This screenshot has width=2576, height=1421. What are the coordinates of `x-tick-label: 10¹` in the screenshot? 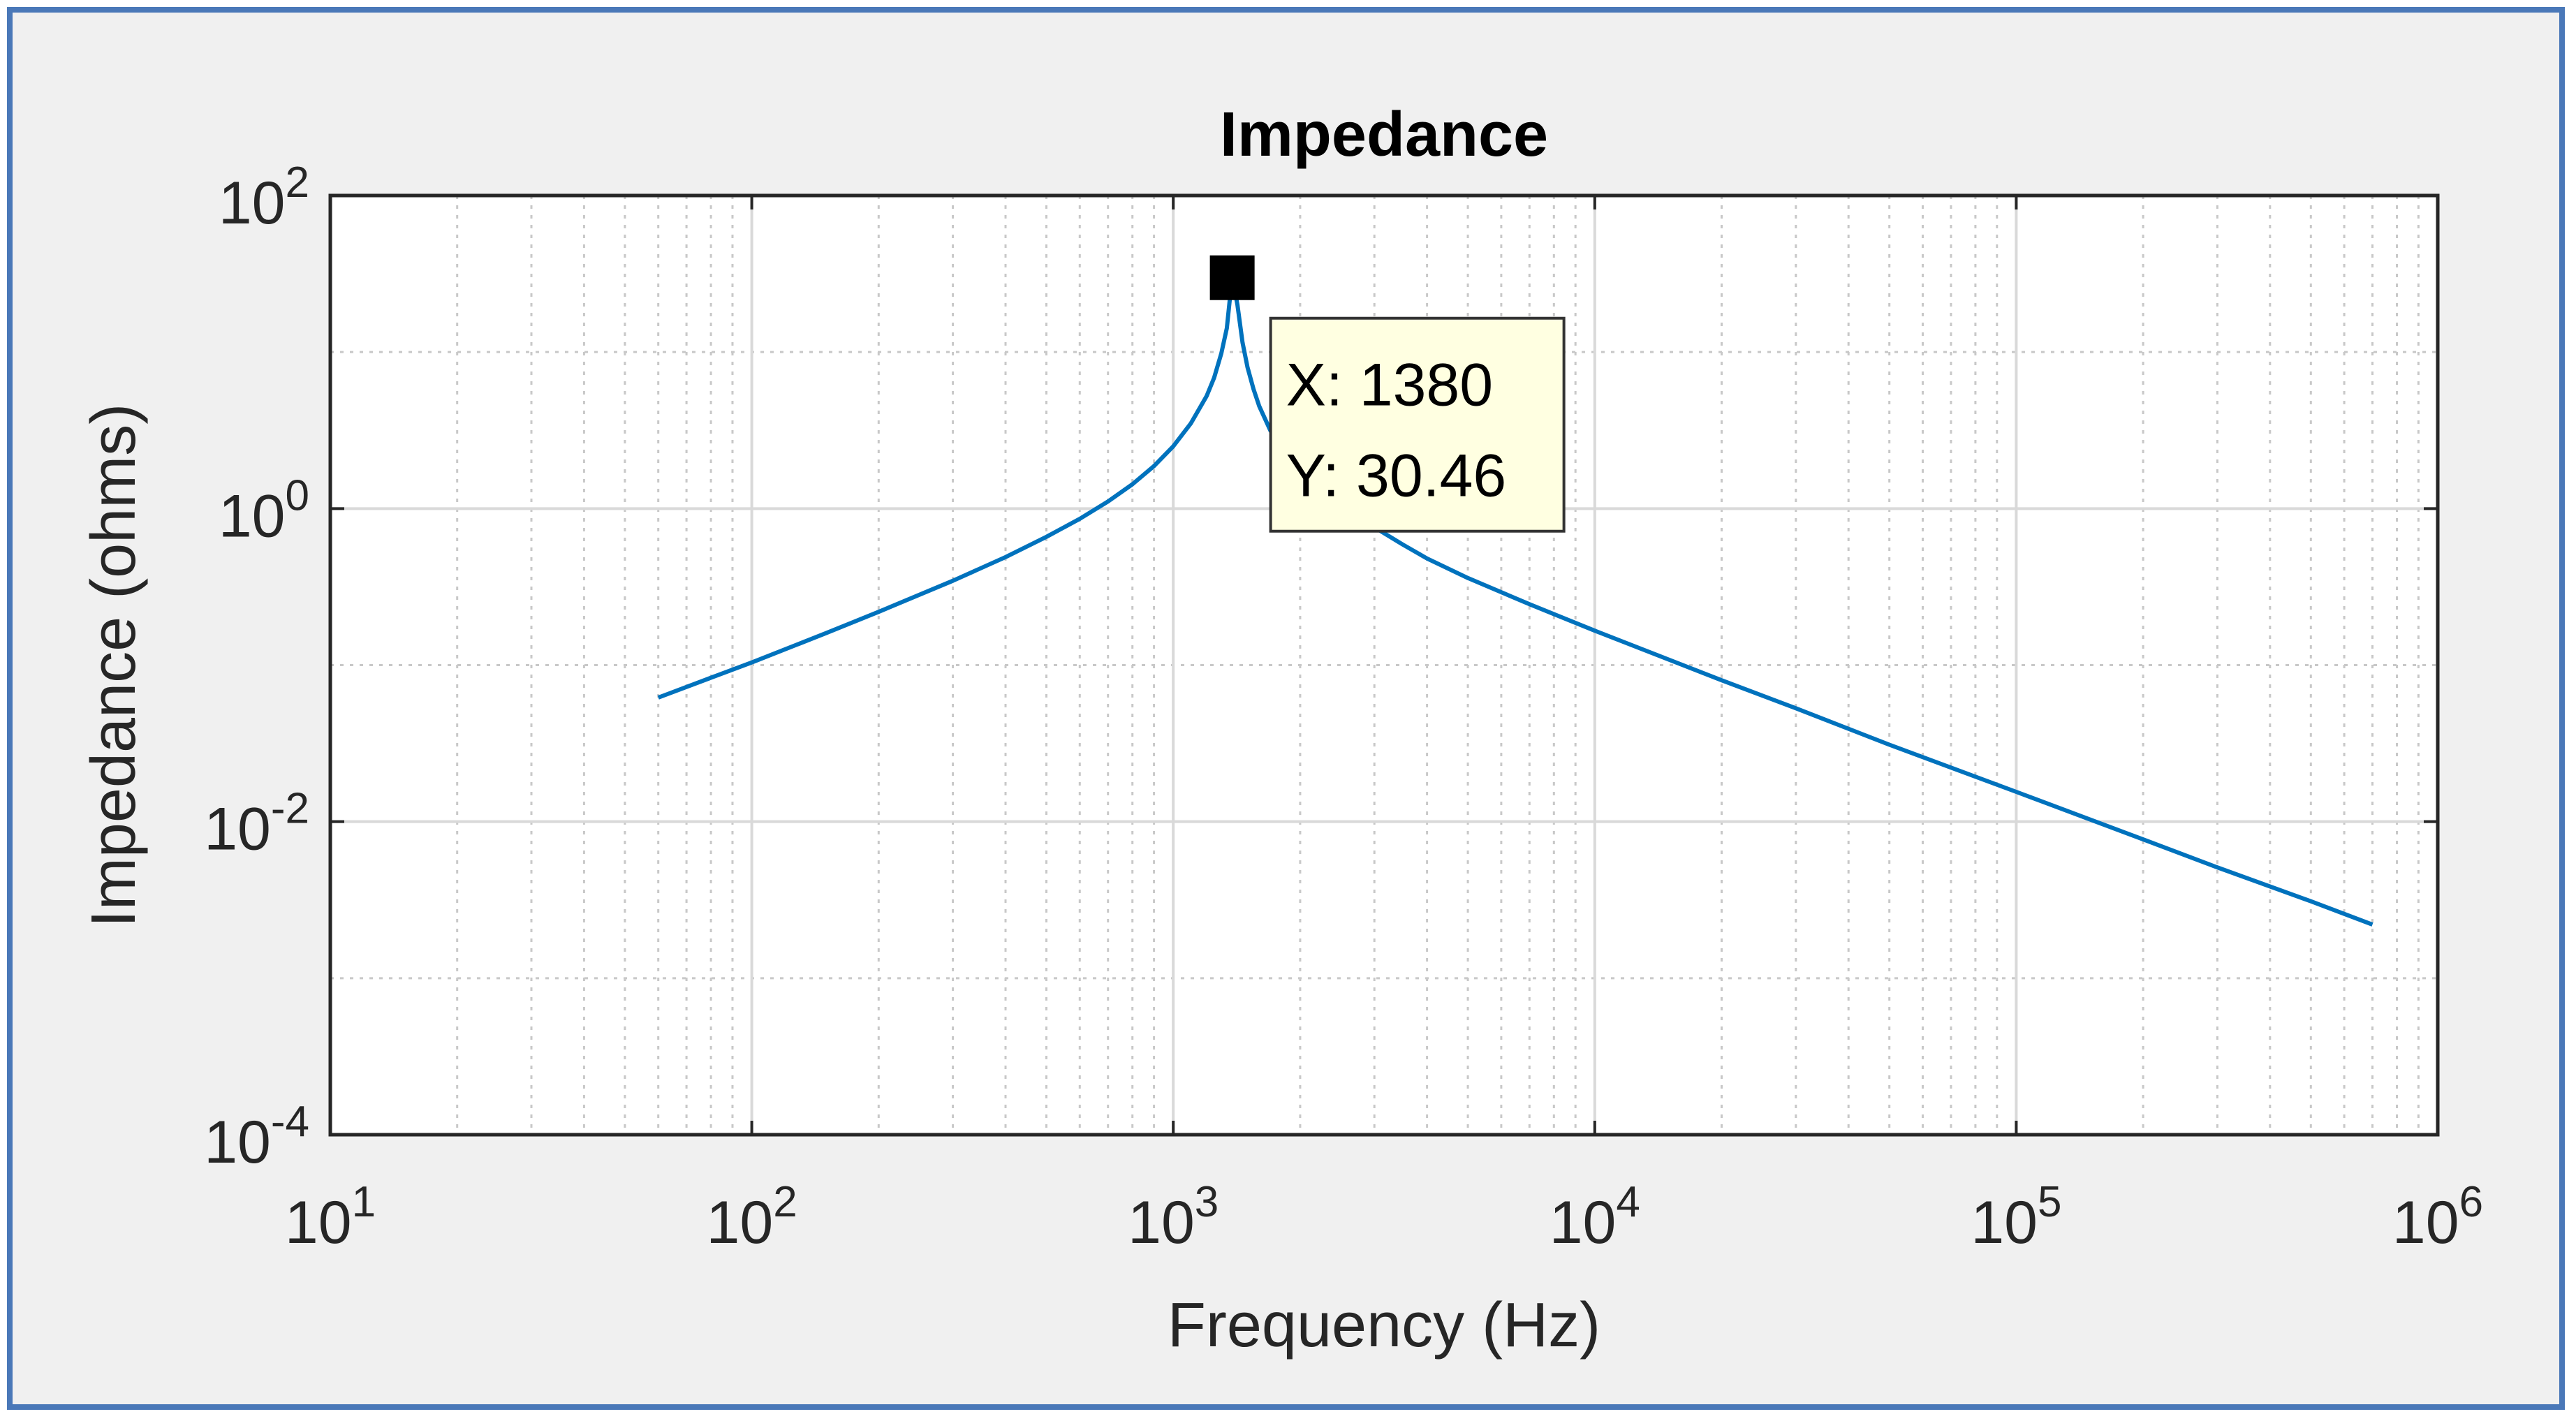 It's located at (330, 1217).